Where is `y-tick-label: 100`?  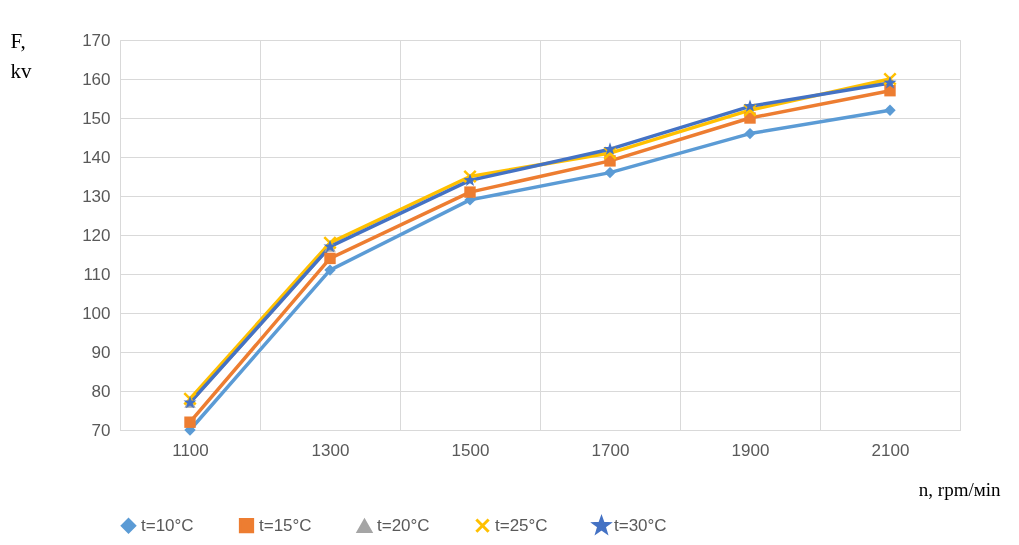 y-tick-label: 100 is located at coordinates (96, 313).